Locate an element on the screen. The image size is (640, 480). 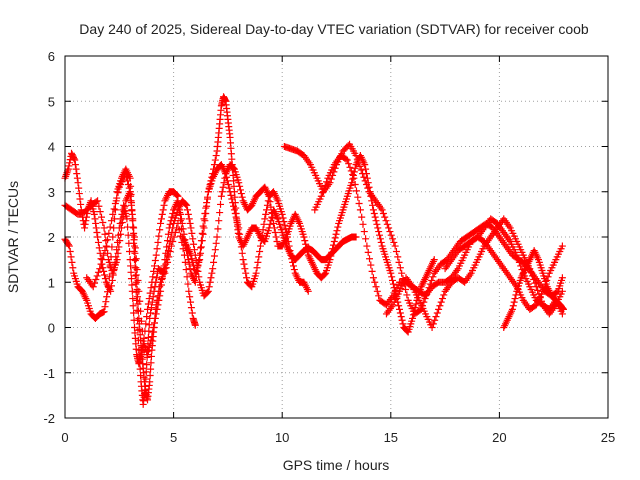
x-tick-label: 0 is located at coordinates (64, 437).